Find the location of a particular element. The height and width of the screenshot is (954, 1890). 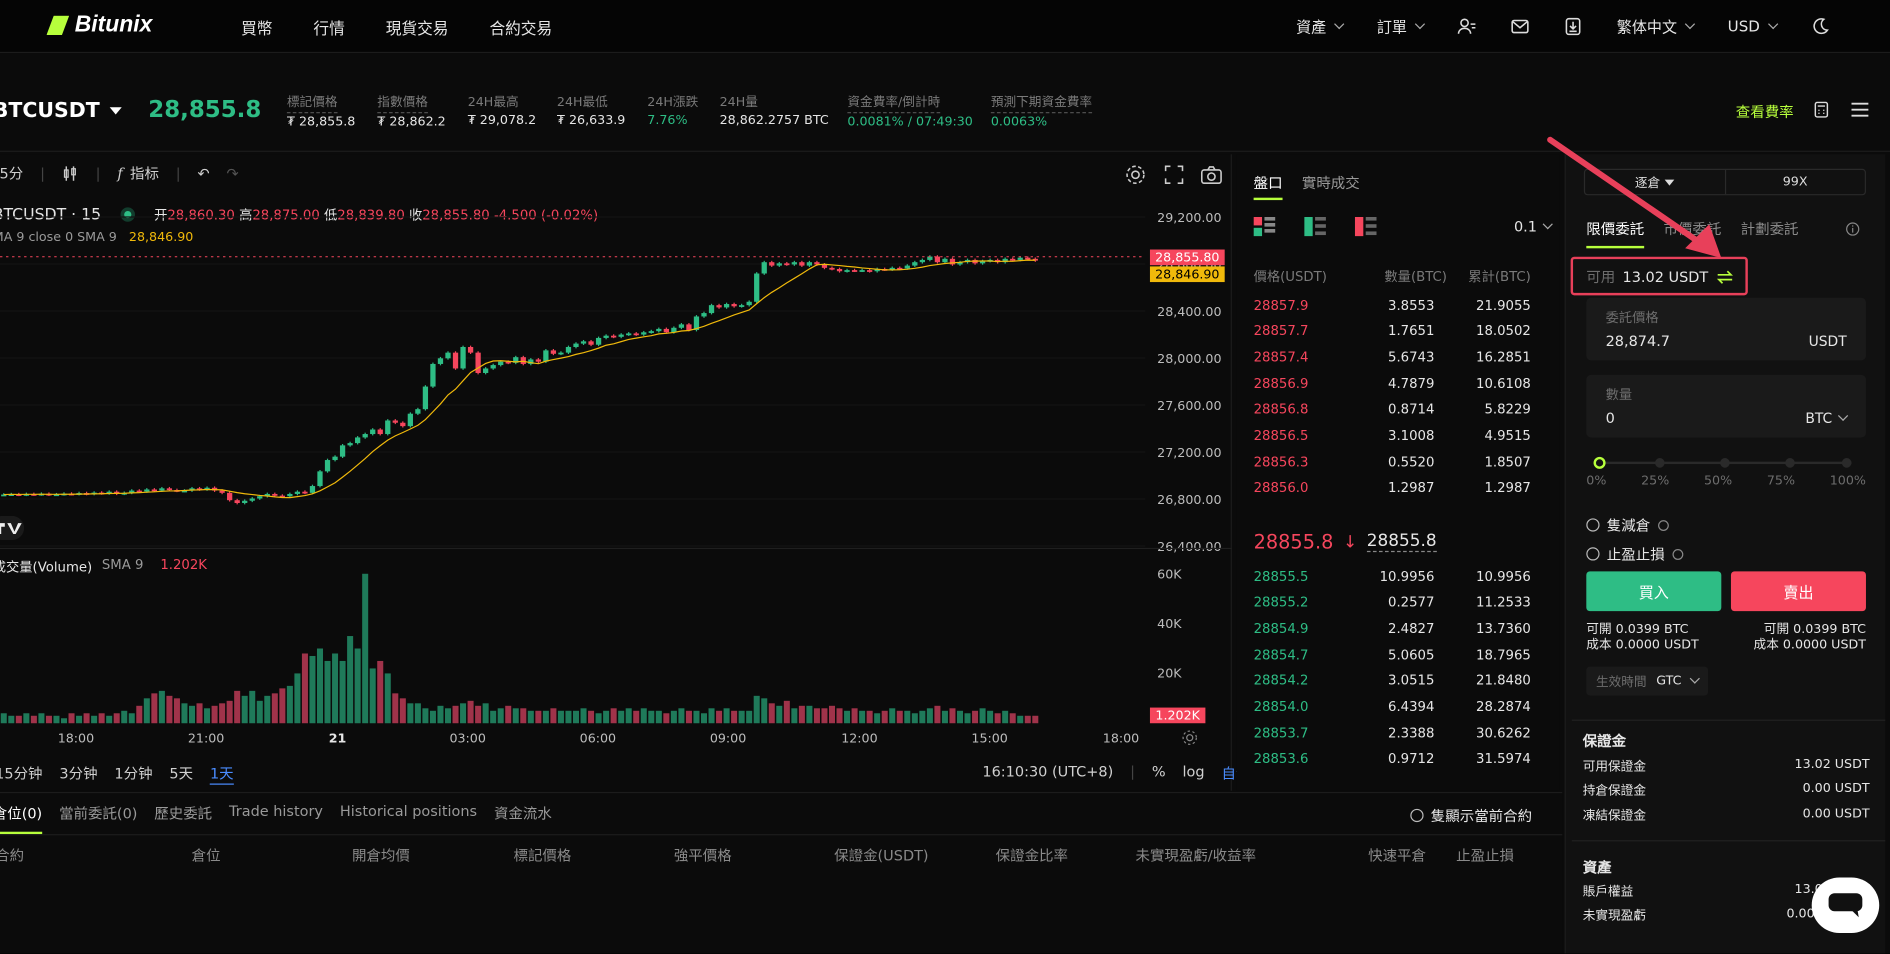

settings-gear-icon is located at coordinates (1136, 175).